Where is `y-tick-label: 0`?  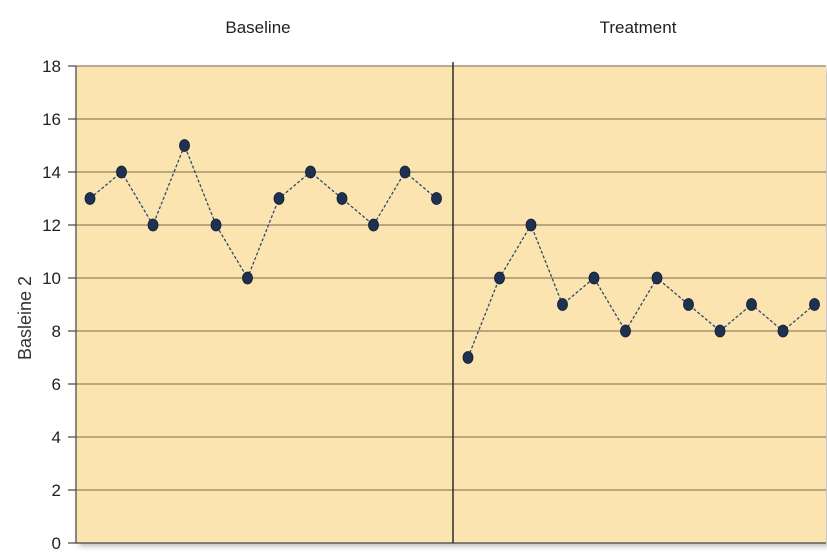 y-tick-label: 0 is located at coordinates (56, 543).